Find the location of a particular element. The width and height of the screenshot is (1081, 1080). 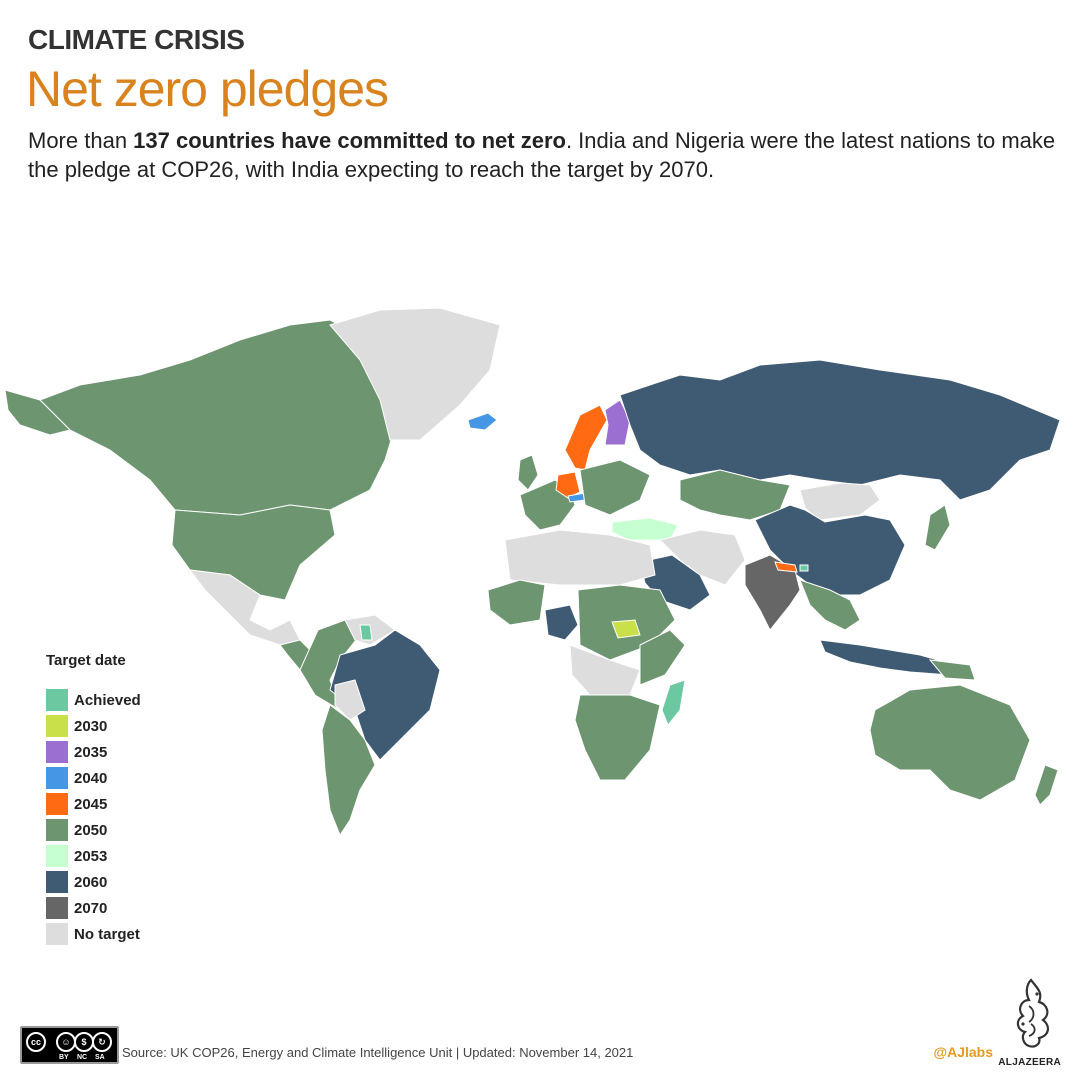

legend-label: 2035 is located at coordinates (91, 752).